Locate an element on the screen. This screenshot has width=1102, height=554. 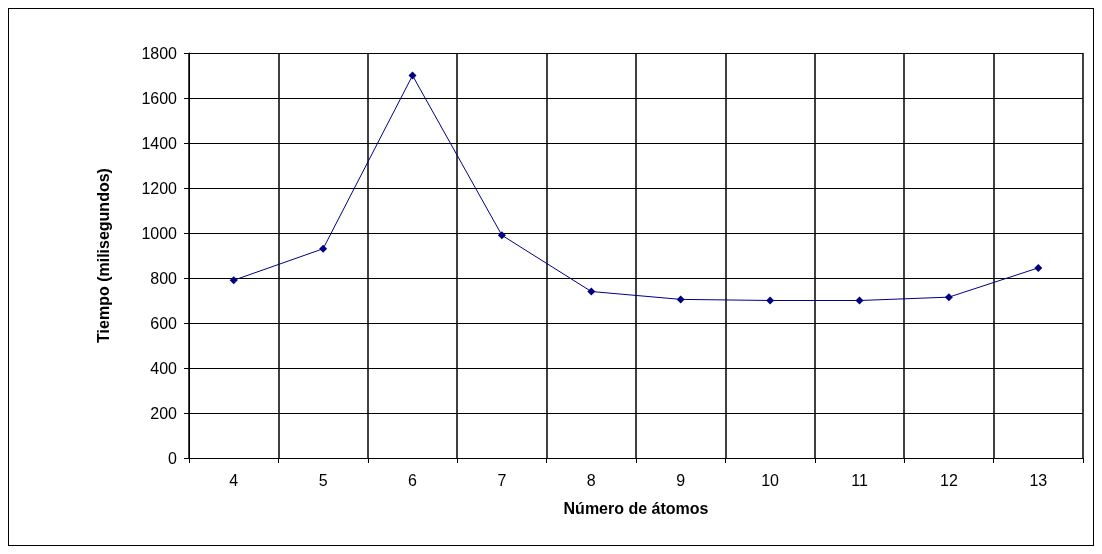
x-tick-label: 9 is located at coordinates (681, 480).